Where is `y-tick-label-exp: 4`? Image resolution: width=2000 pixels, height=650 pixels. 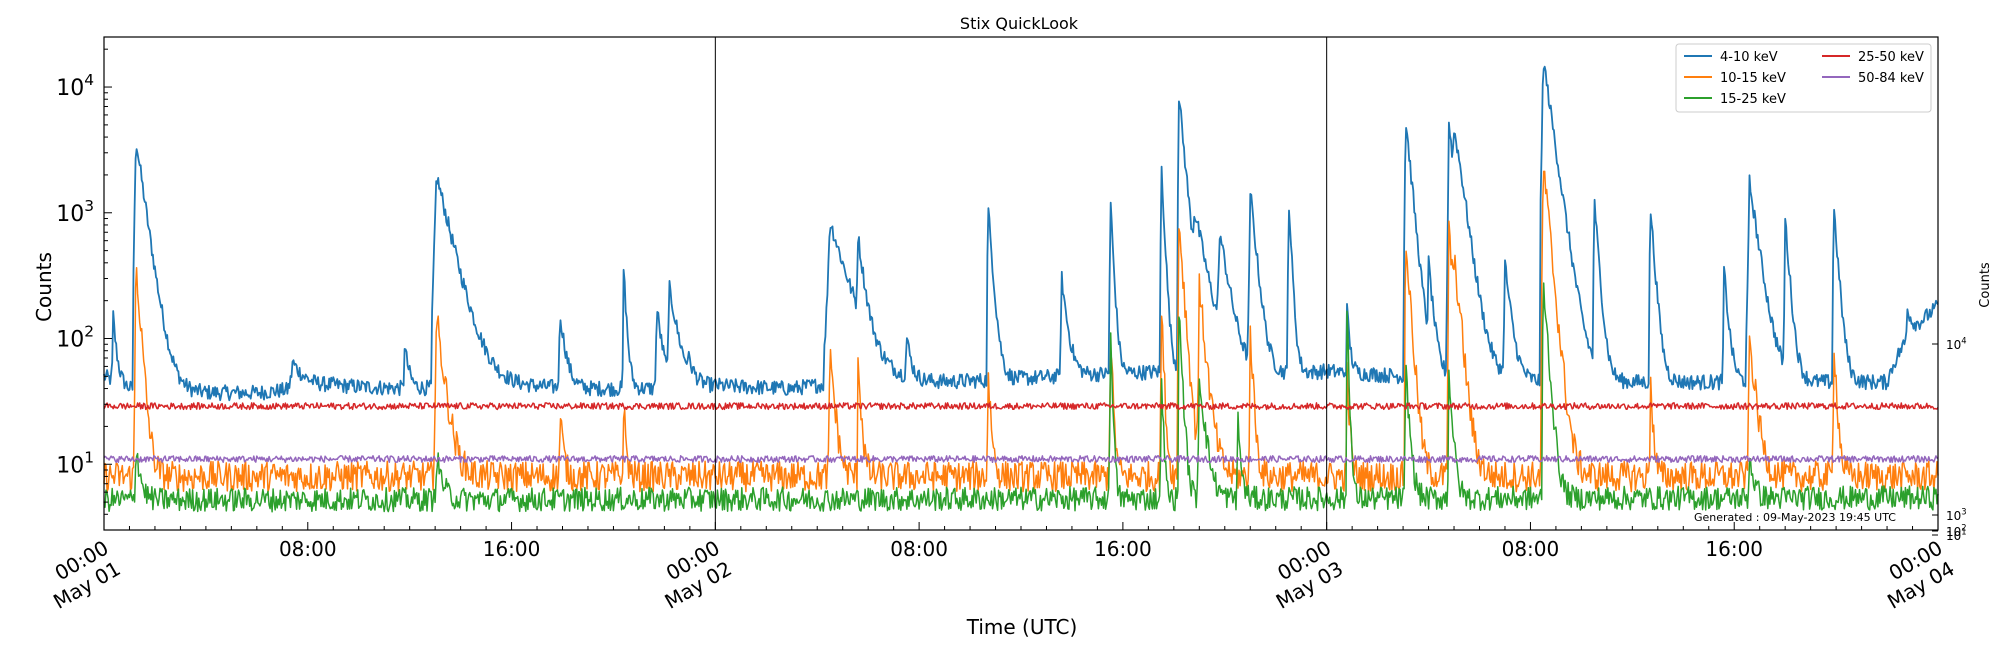
y-tick-label-exp: 4 is located at coordinates (89, 80).